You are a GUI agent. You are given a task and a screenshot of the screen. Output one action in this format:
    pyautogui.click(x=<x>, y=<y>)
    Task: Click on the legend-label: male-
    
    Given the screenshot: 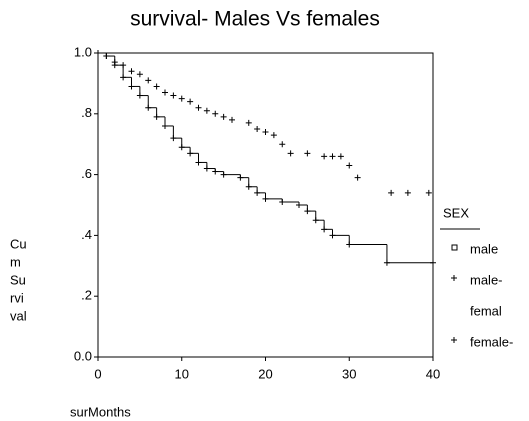 What is the action you would take?
    pyautogui.click(x=486, y=279)
    